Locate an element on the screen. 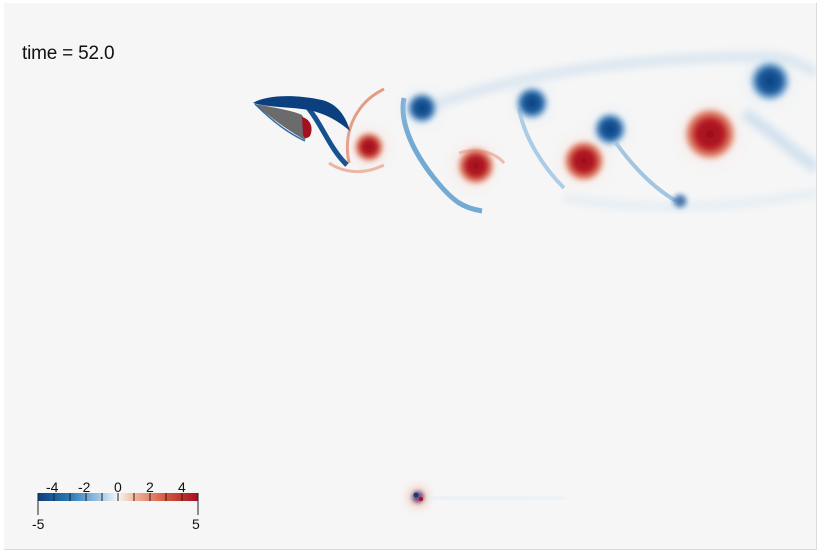 The image size is (820, 552). bottom-disturbance is located at coordinates (485, 497).